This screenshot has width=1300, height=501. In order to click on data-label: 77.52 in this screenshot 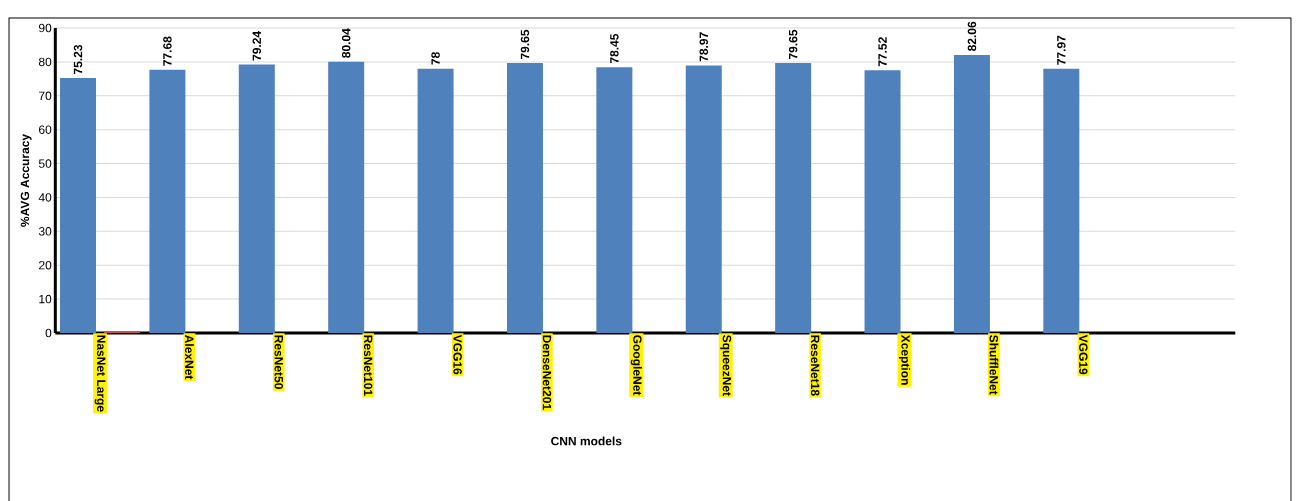, I will do `click(882, 52)`.